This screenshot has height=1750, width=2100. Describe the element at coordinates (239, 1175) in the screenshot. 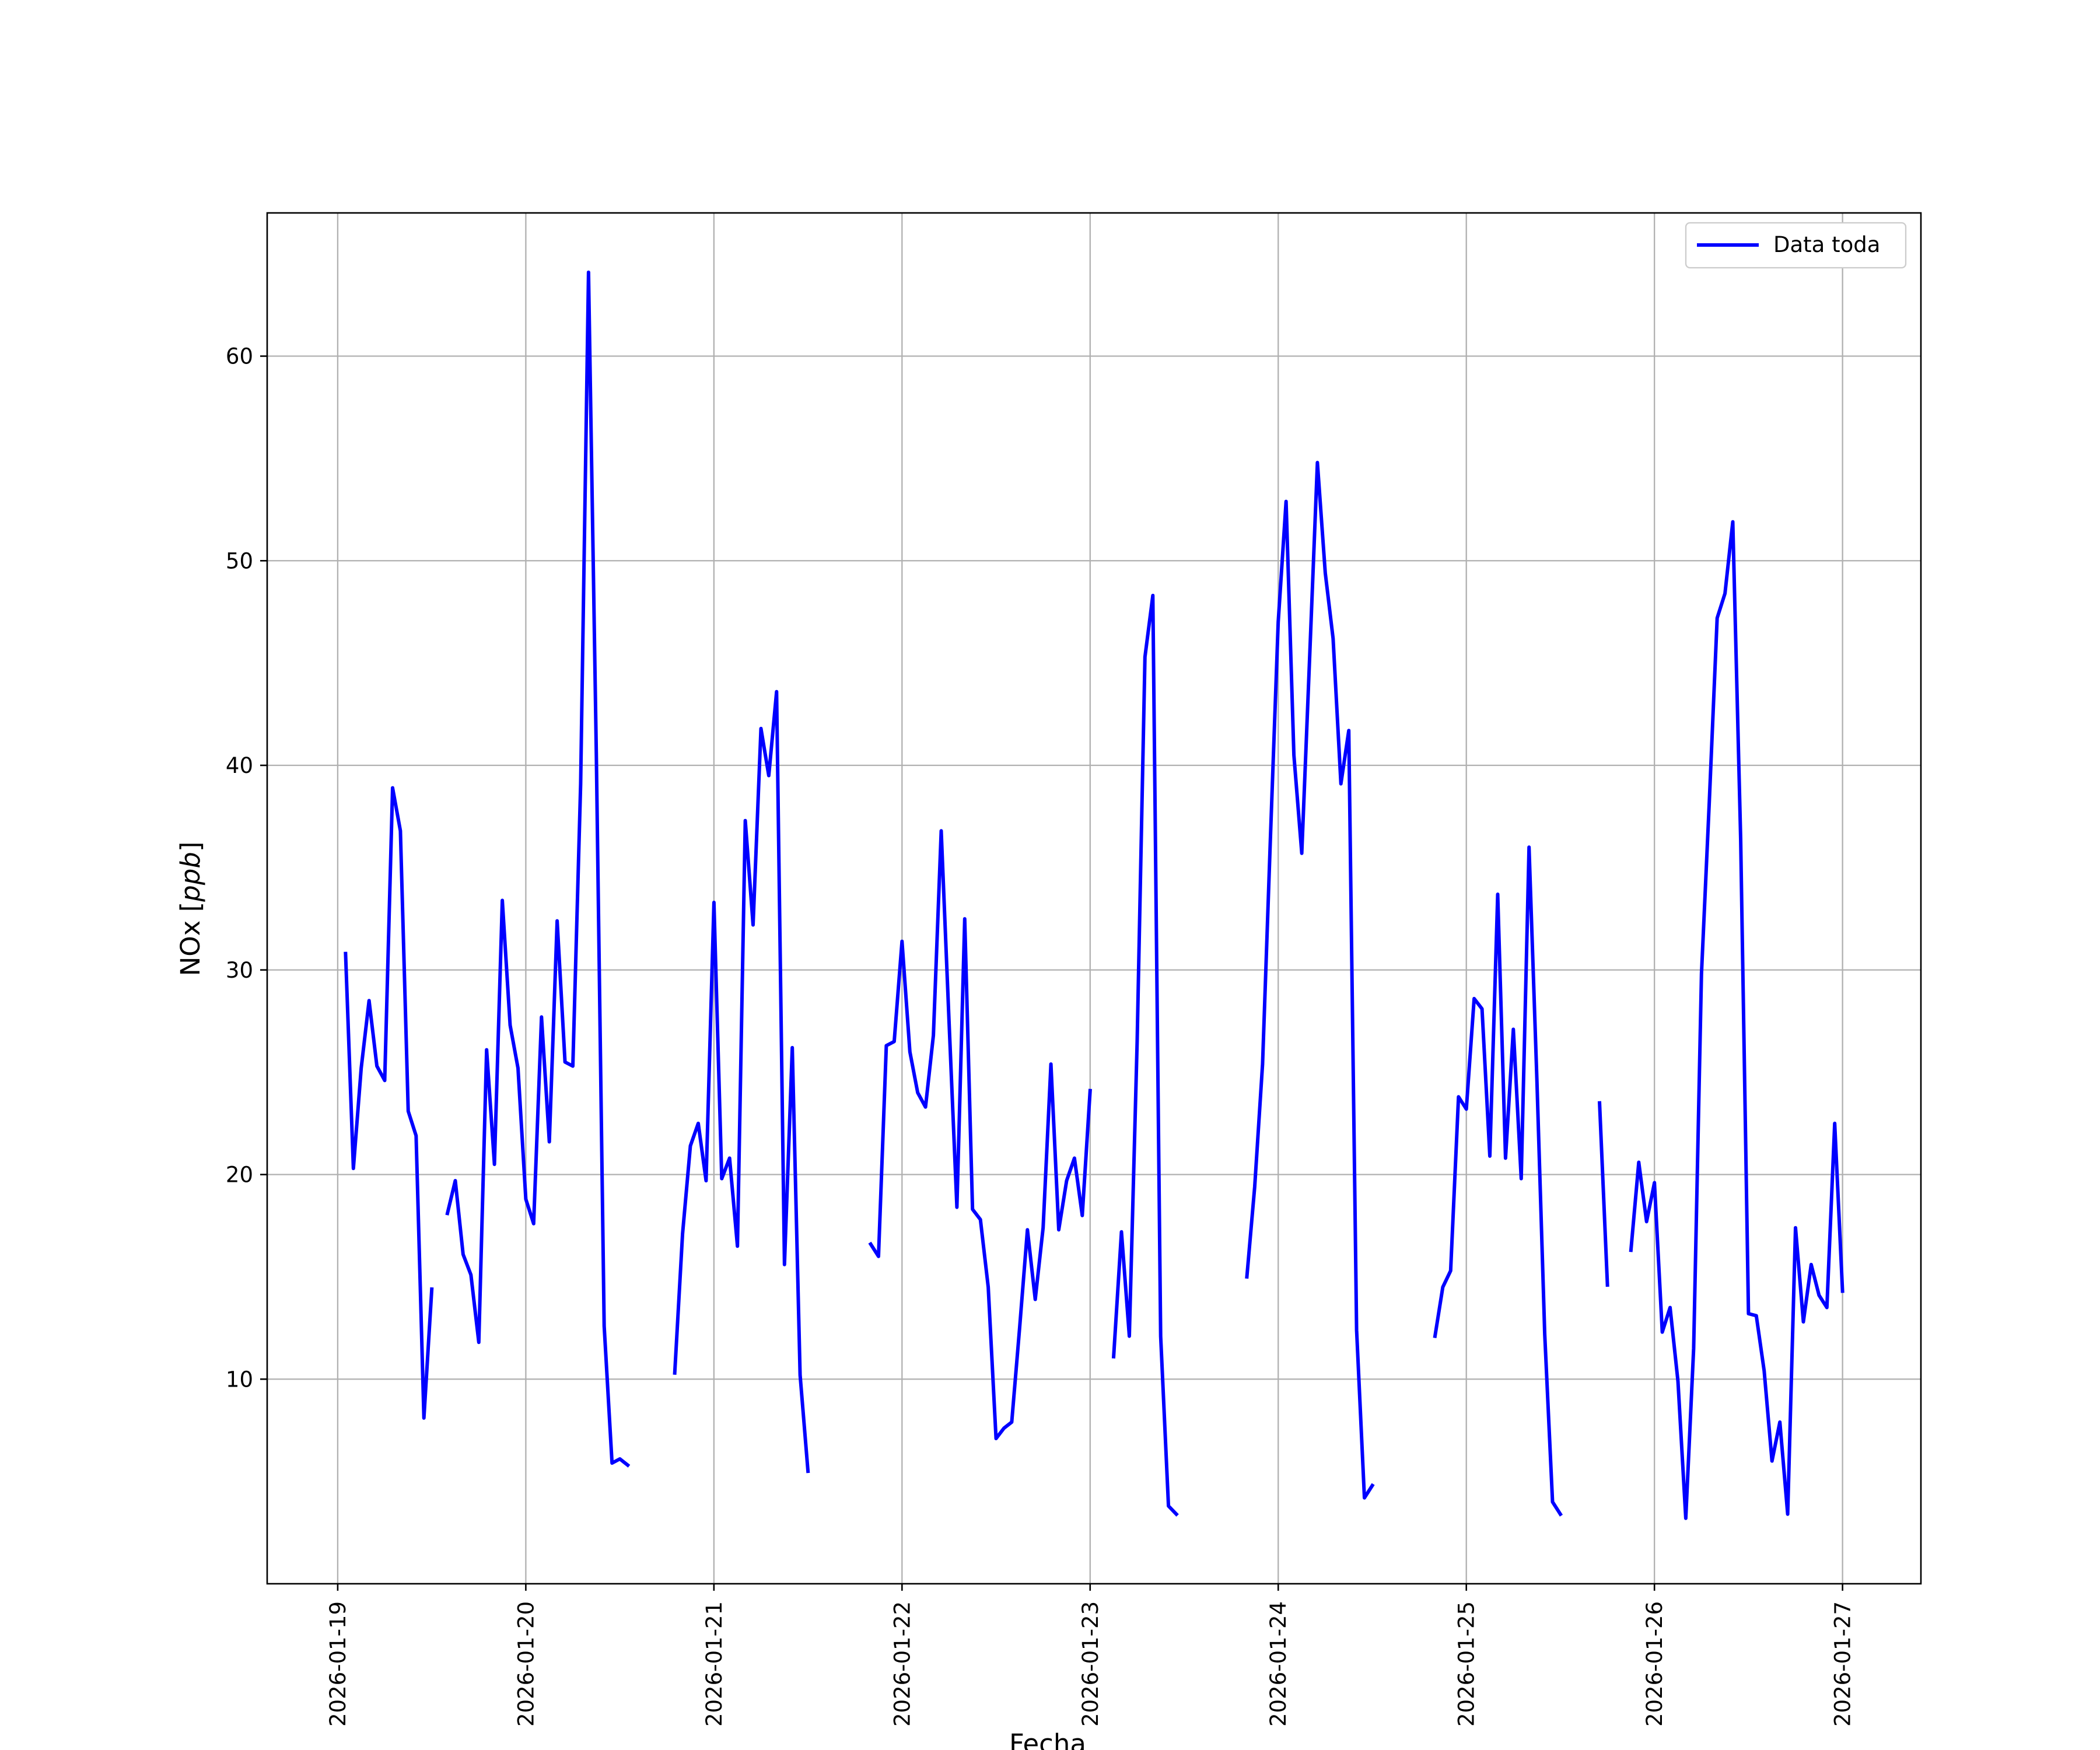

I see `y-tick-label: 20` at that location.